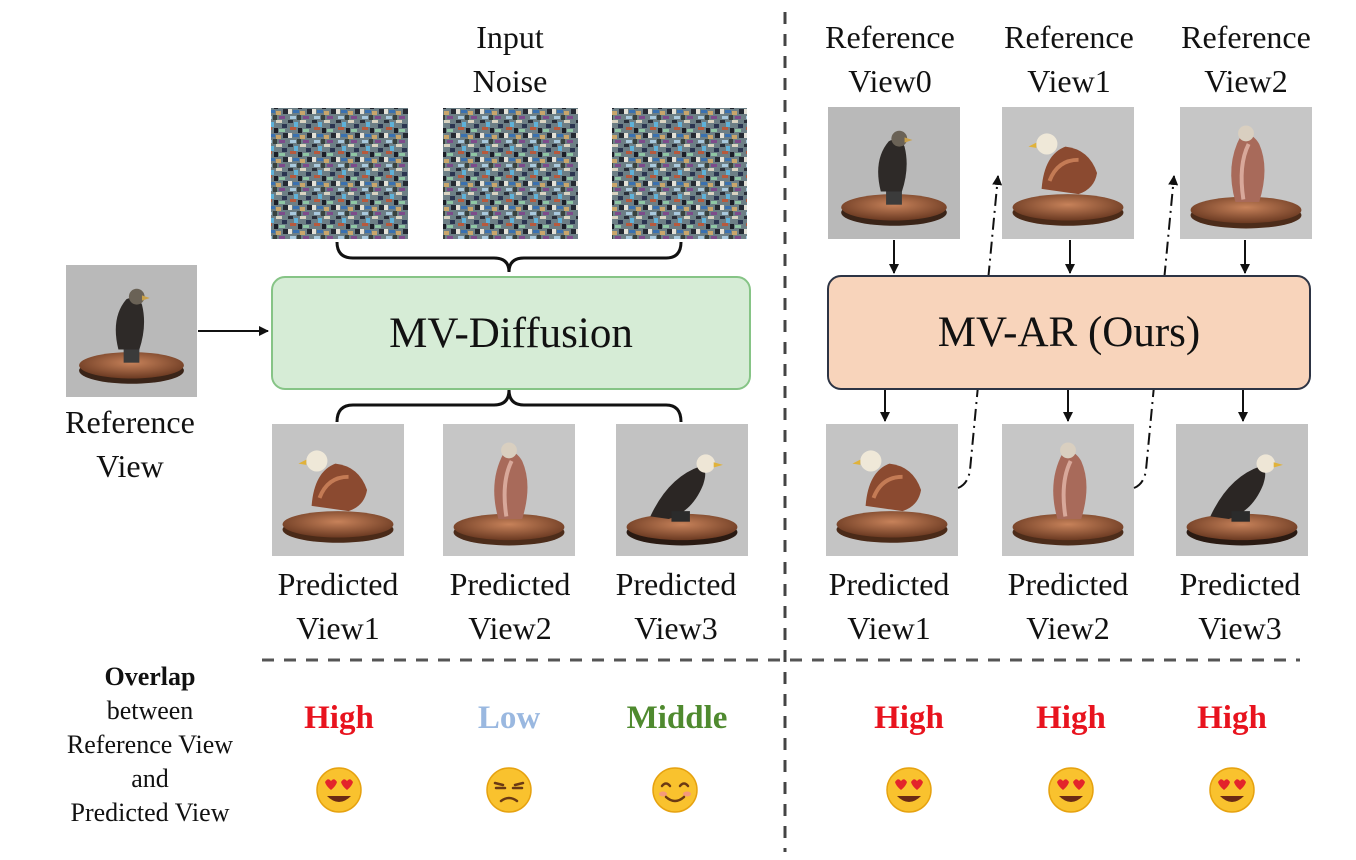  Describe the element at coordinates (676, 584) in the screenshot. I see `diffusion-predicted-3-line-1: Predicted` at that location.